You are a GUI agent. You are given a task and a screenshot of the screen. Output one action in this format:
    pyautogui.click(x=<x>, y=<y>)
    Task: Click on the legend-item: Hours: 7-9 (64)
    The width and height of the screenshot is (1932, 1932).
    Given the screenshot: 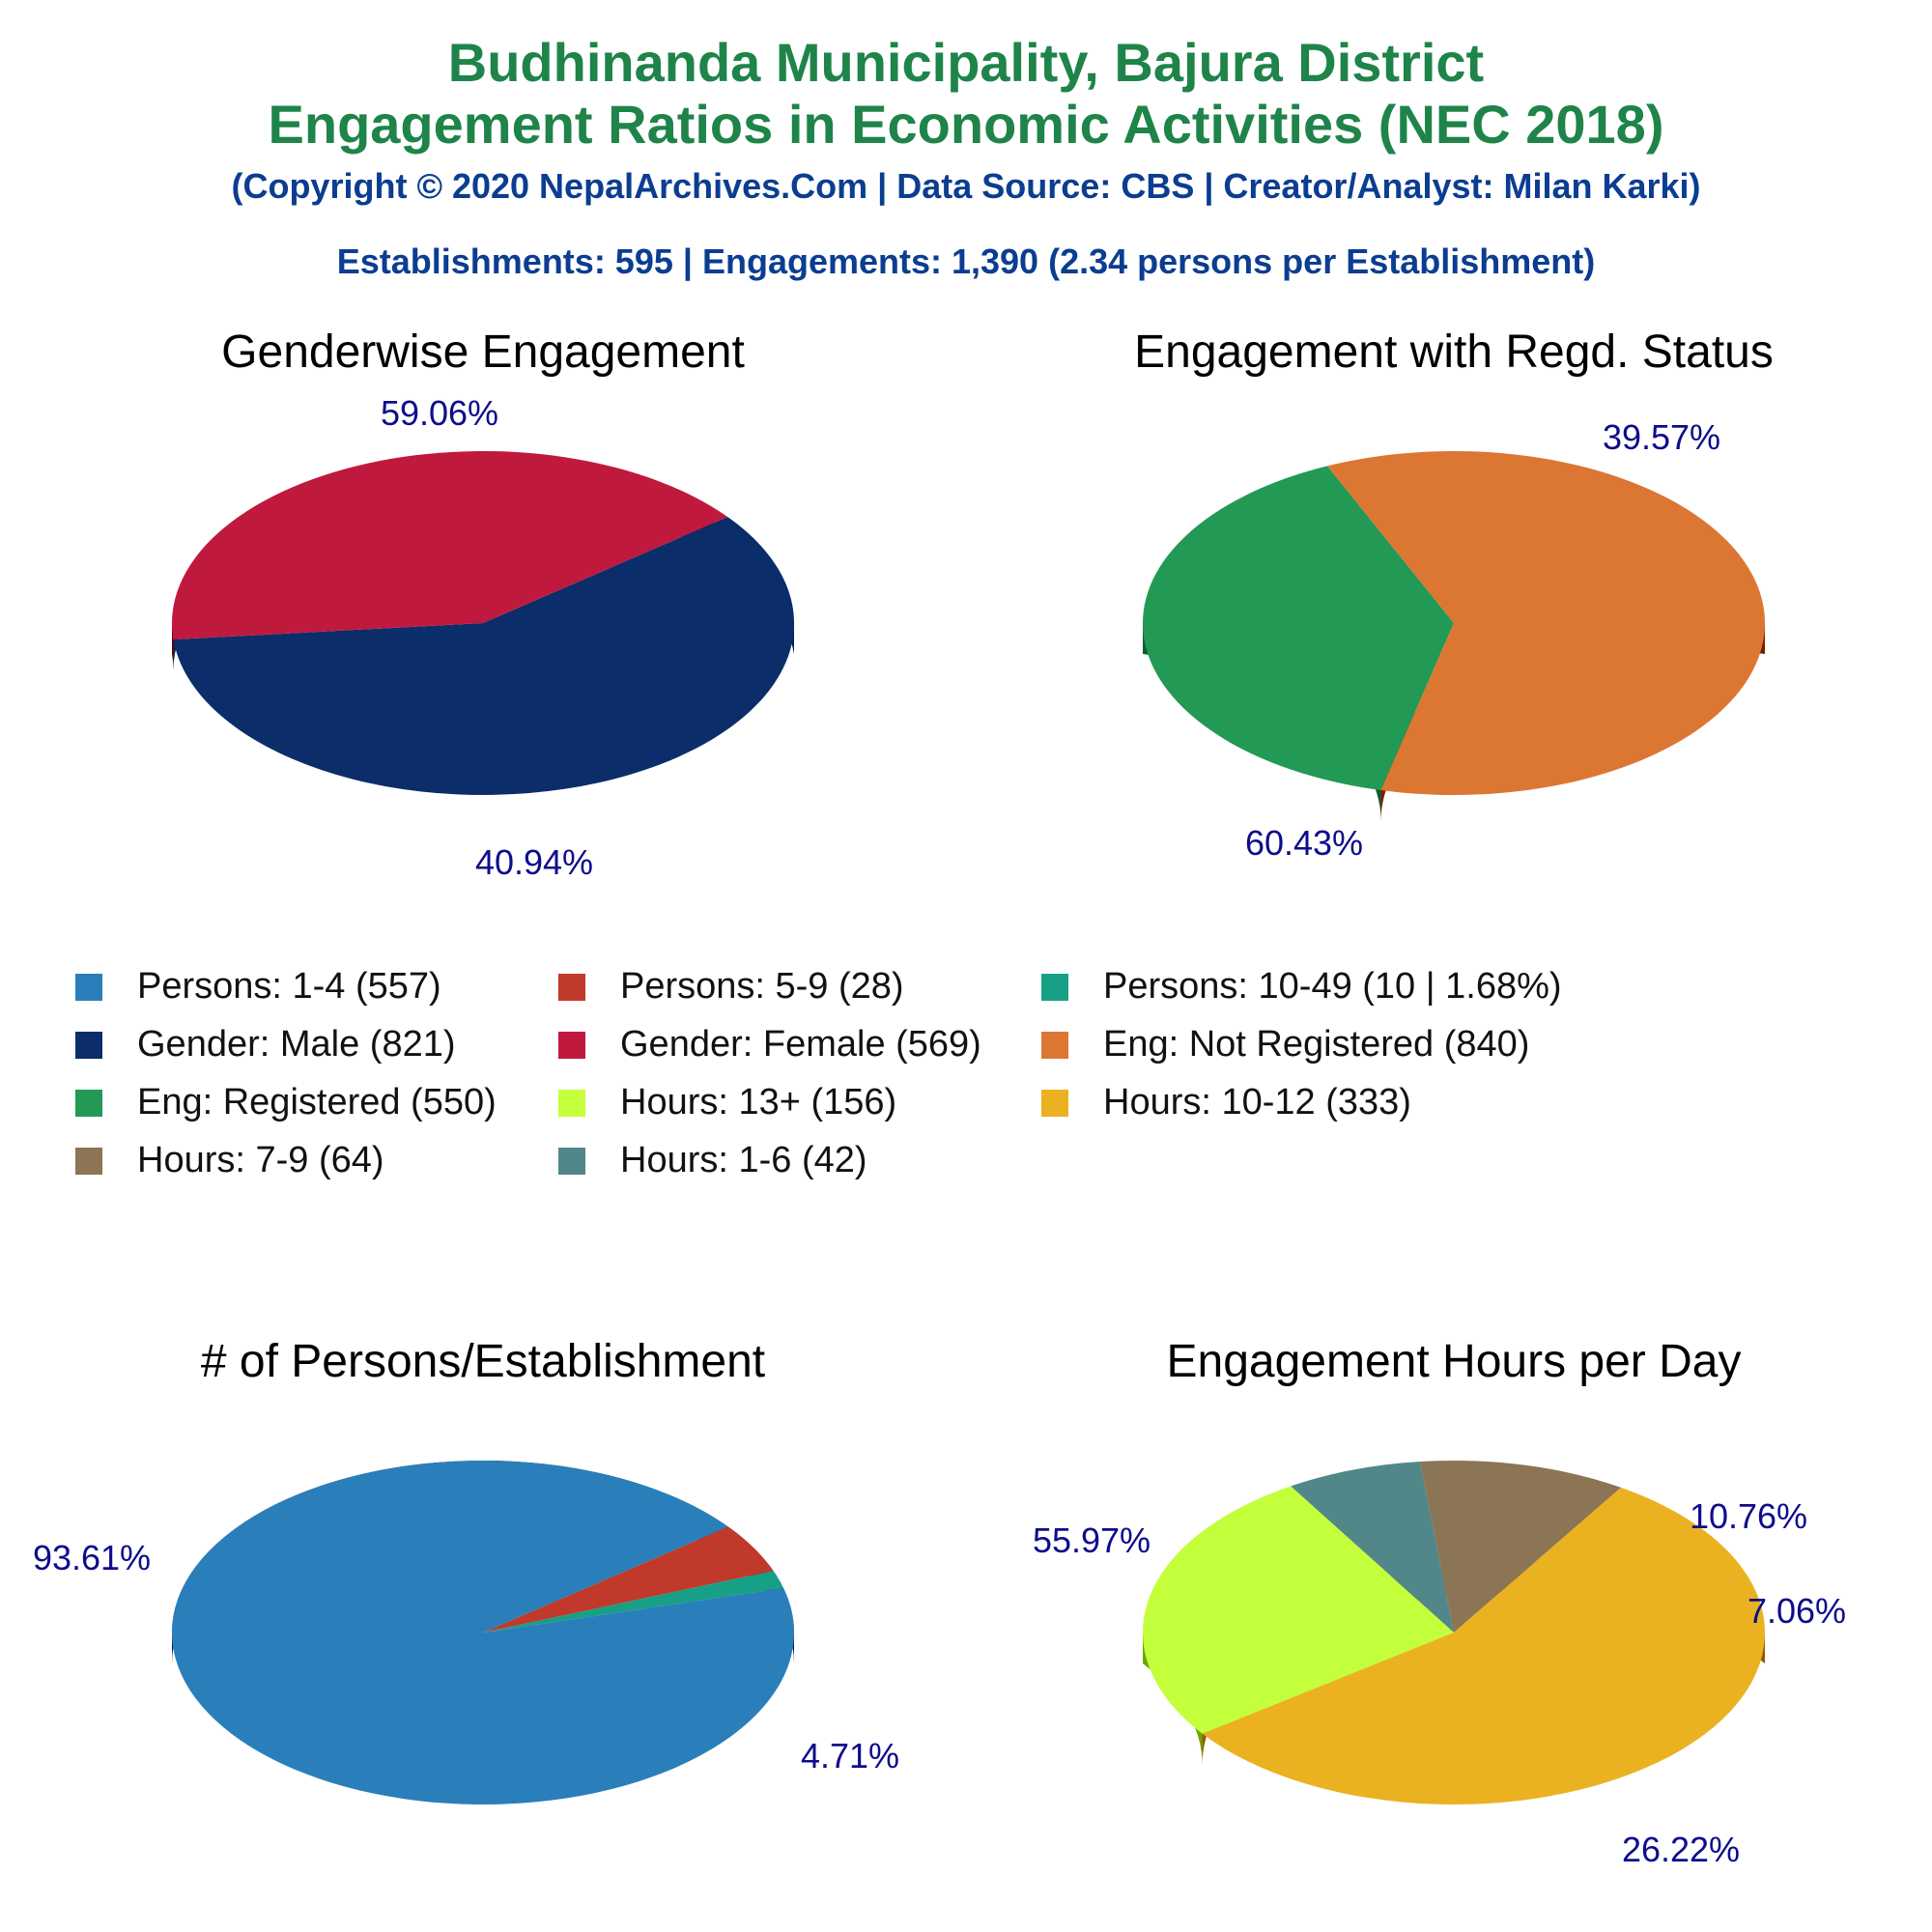 What is the action you would take?
    pyautogui.click(x=229, y=1160)
    